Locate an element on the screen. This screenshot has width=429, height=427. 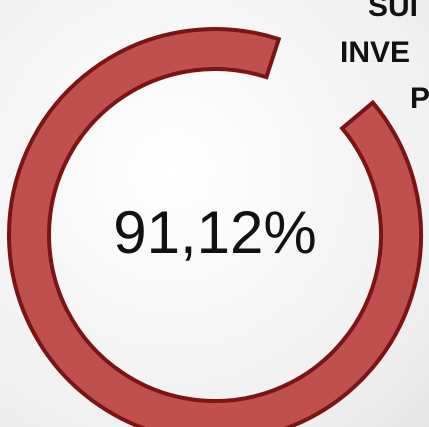
side-text: INVE is located at coordinates (375, 52).